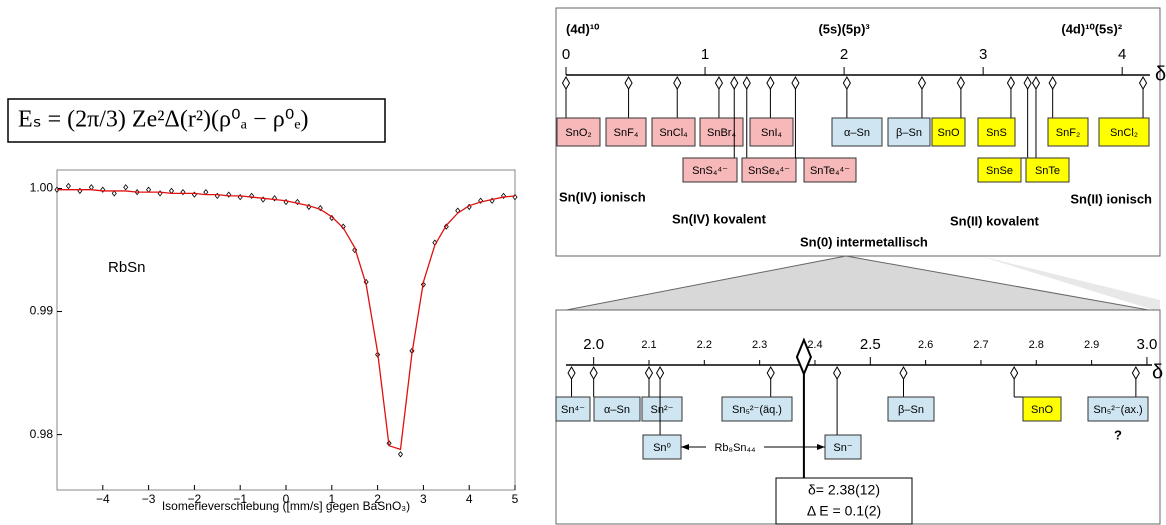 The width and height of the screenshot is (1166, 525). What do you see at coordinates (1122, 54) in the screenshot?
I see `tick-label: 4` at bounding box center [1122, 54].